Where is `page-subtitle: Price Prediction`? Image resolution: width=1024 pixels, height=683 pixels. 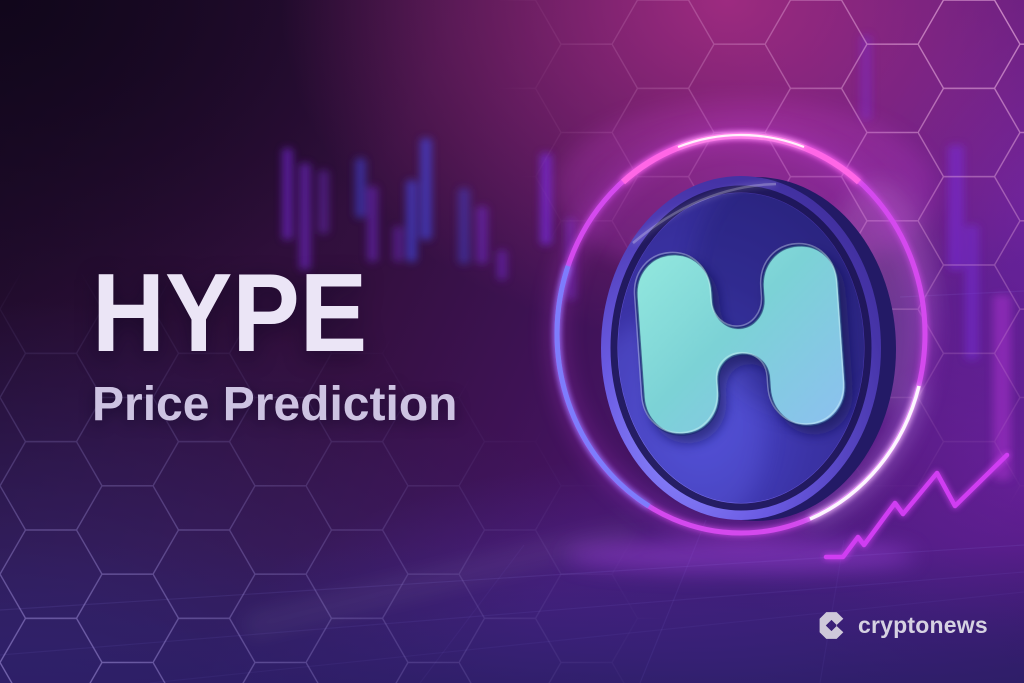 page-subtitle: Price Prediction is located at coordinates (275, 404).